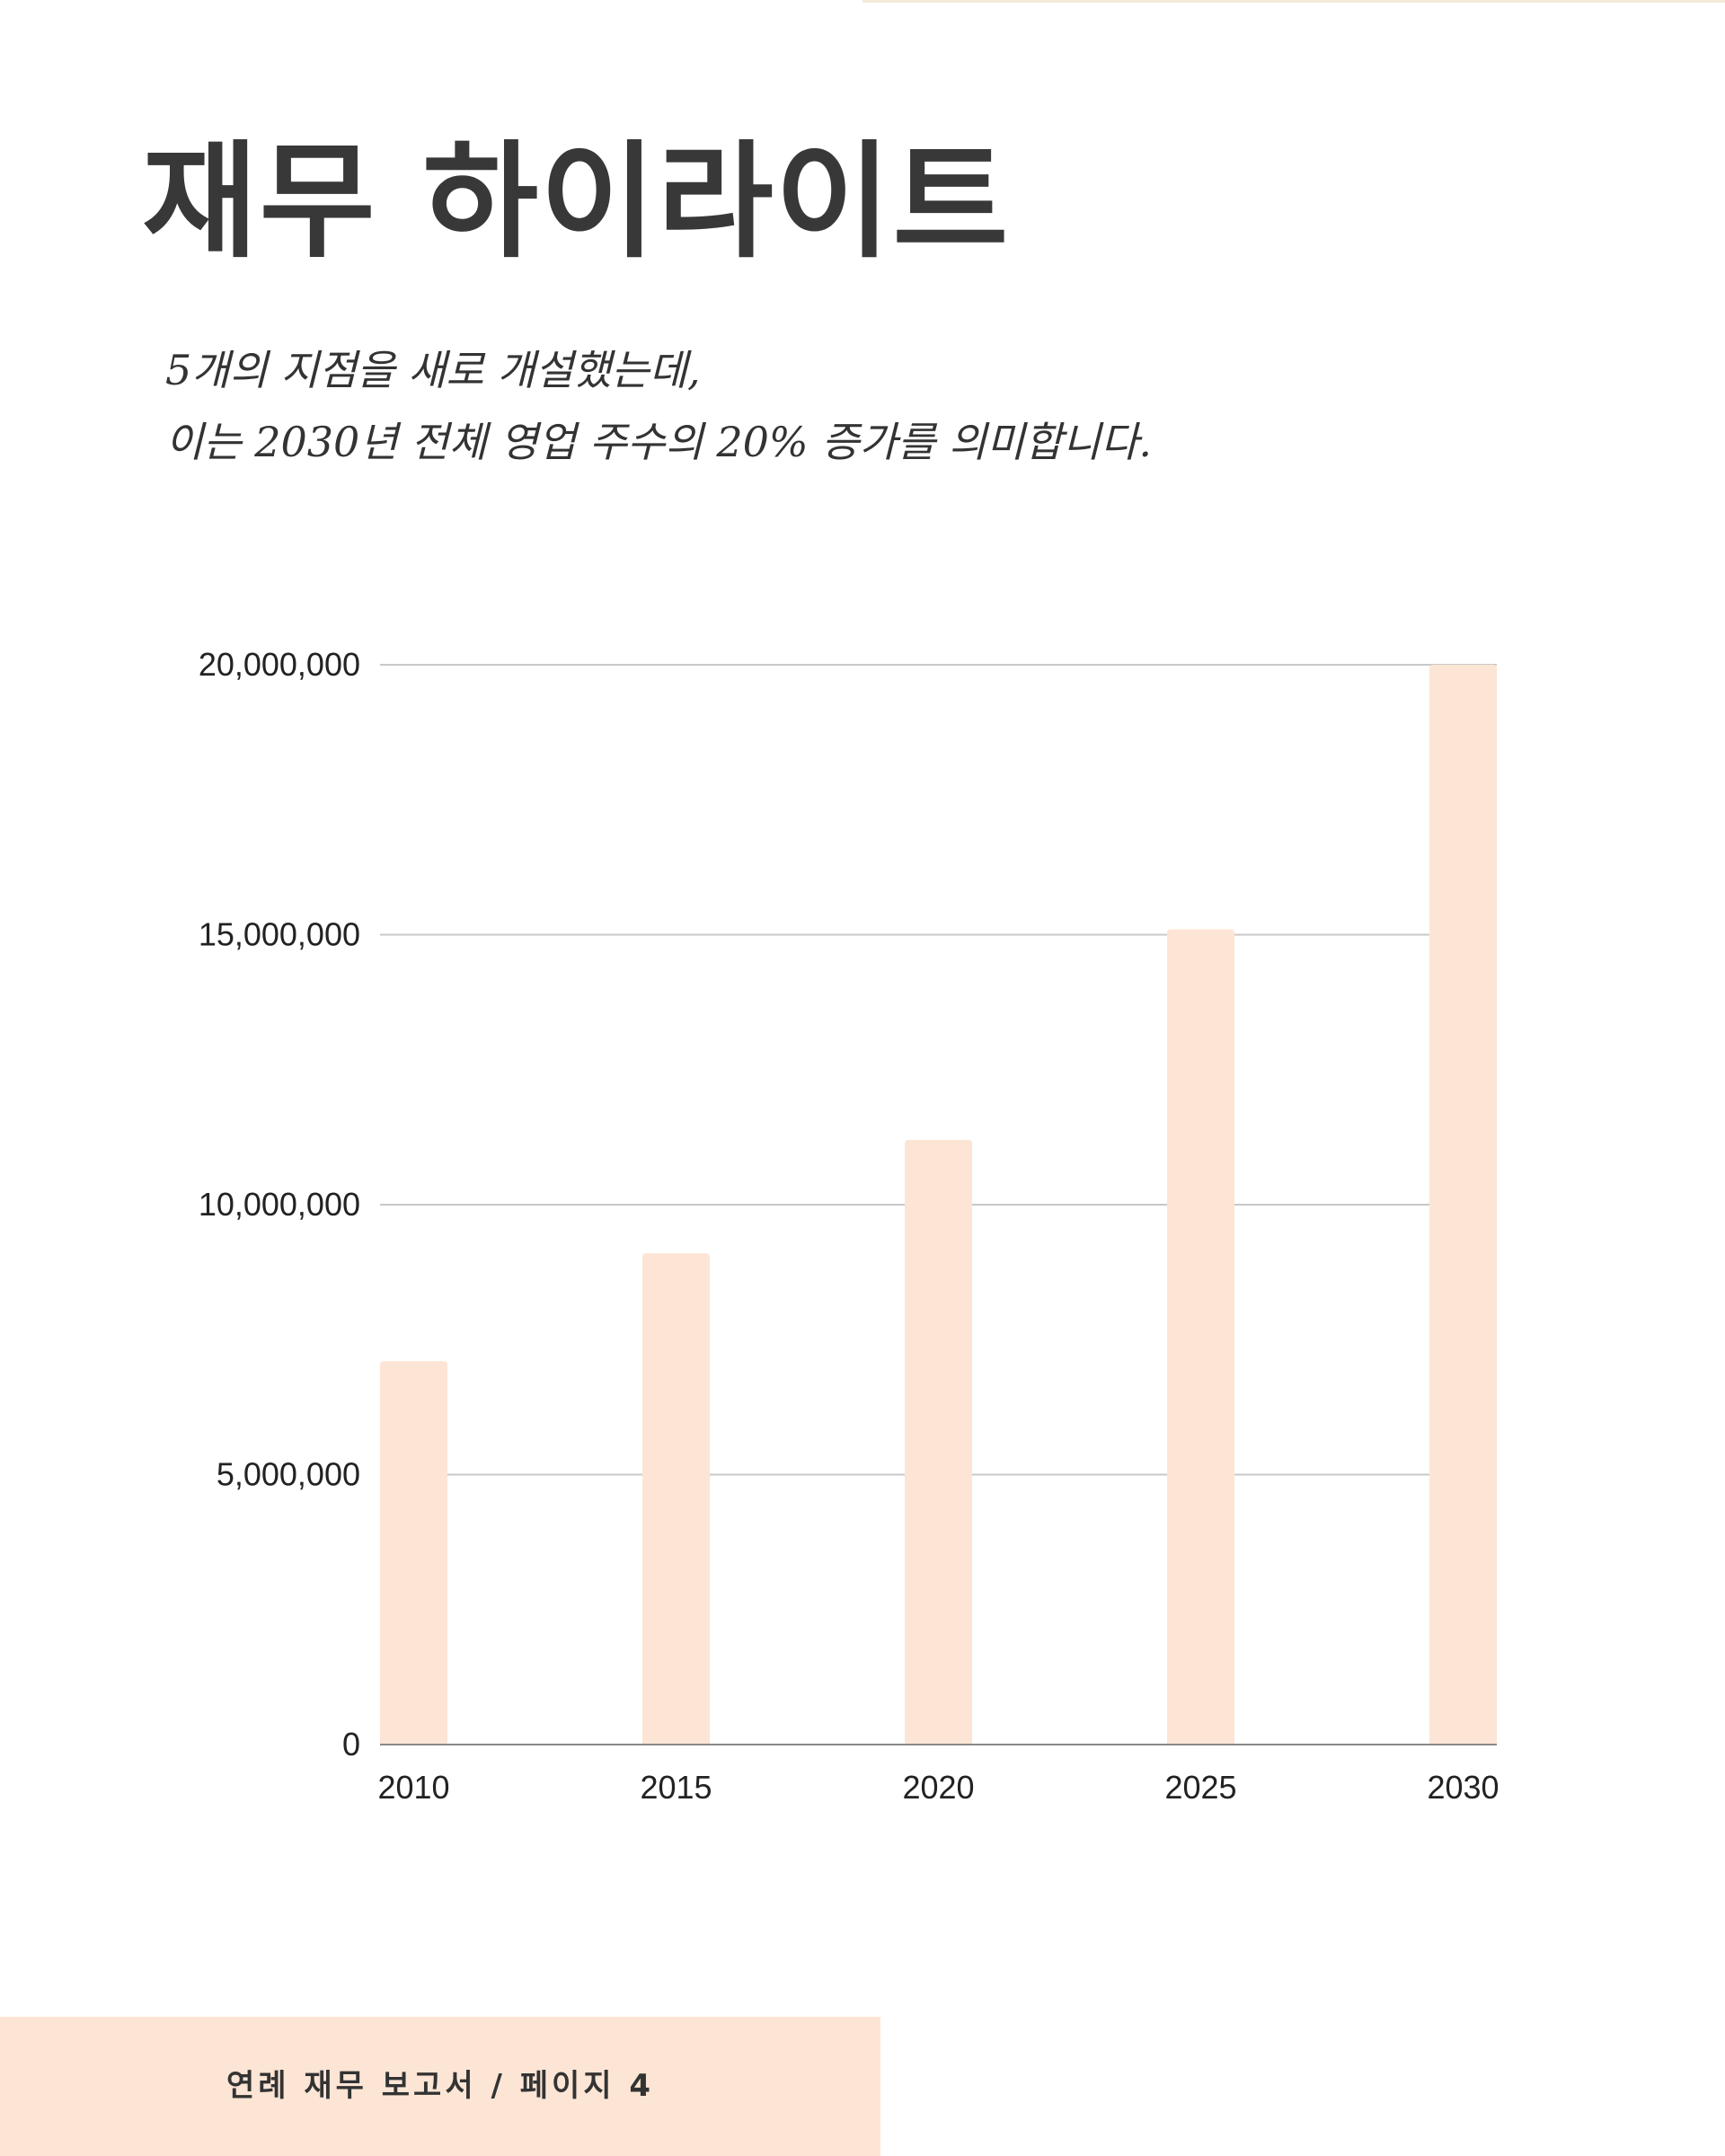 This screenshot has width=1725, height=2156. I want to click on subtitle-line-2: 이는 2030년 전체 영업 주수의 20% 증가를 의미합니다., so click(659, 442).